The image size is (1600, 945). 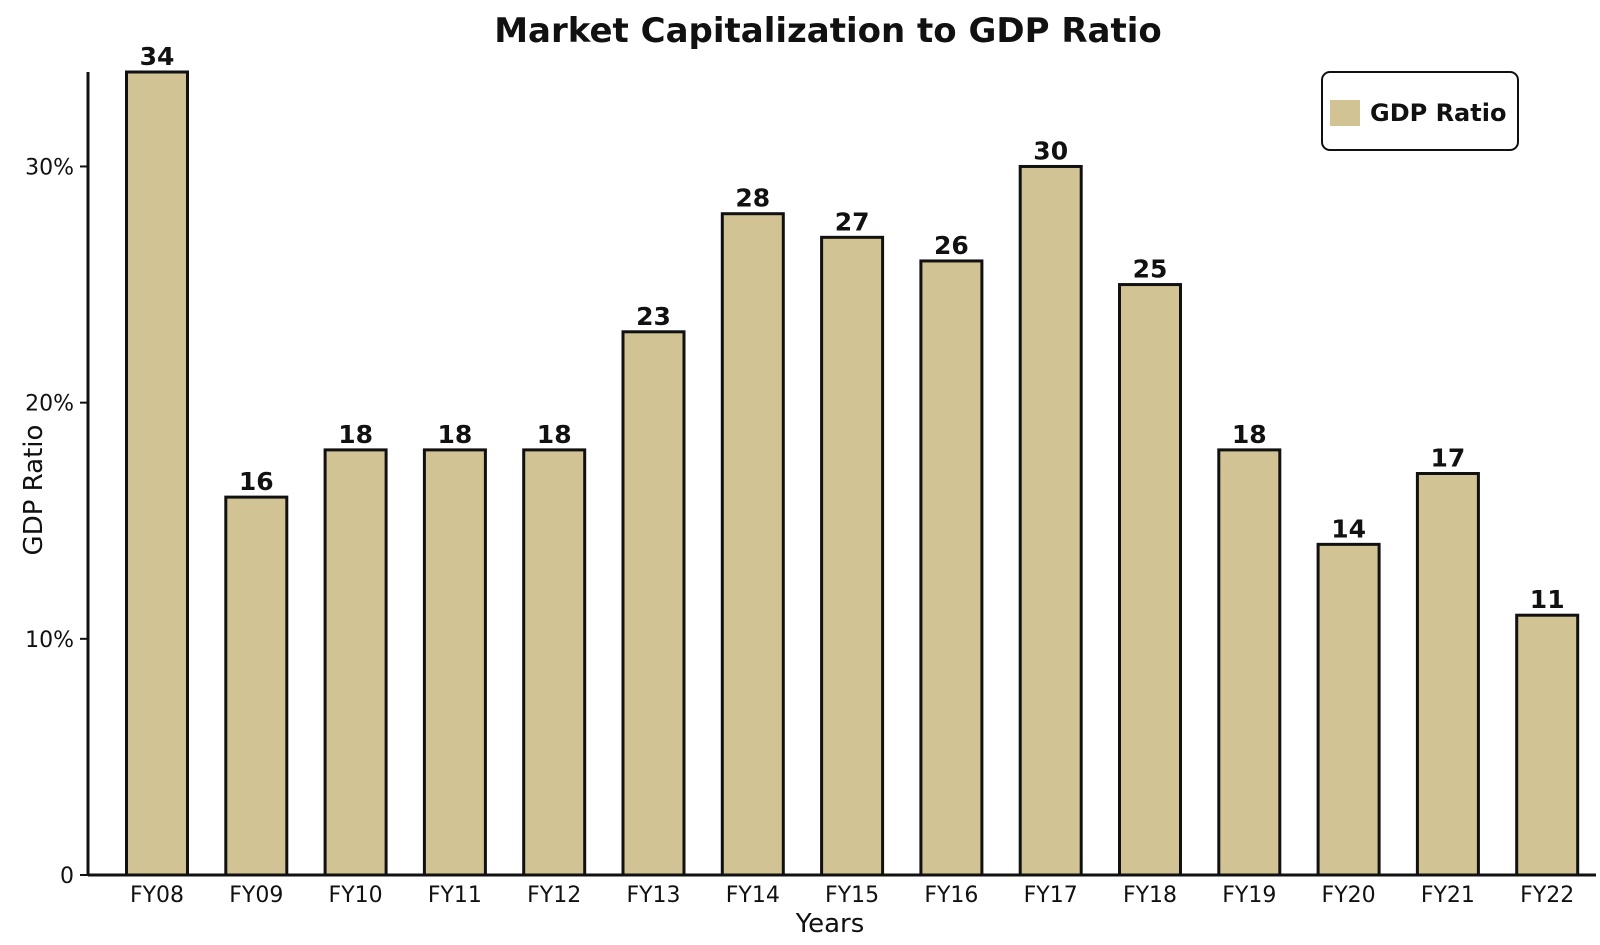 I want to click on x-tick-label: FY08, so click(x=157, y=895).